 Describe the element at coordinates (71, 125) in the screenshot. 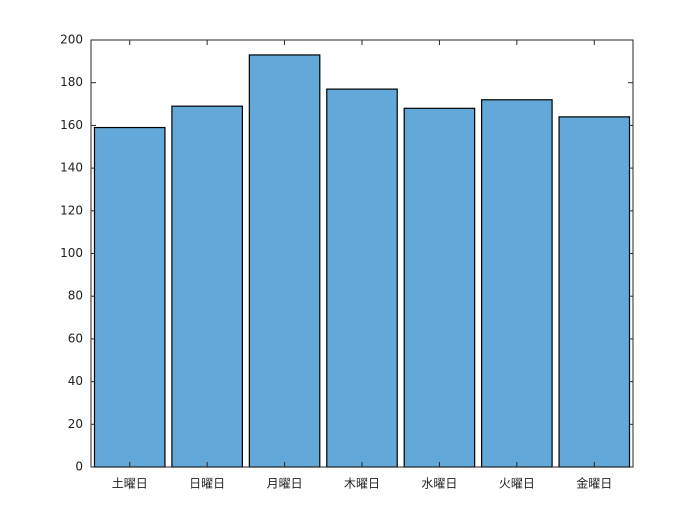

I see `y-tick-label: 160` at that location.